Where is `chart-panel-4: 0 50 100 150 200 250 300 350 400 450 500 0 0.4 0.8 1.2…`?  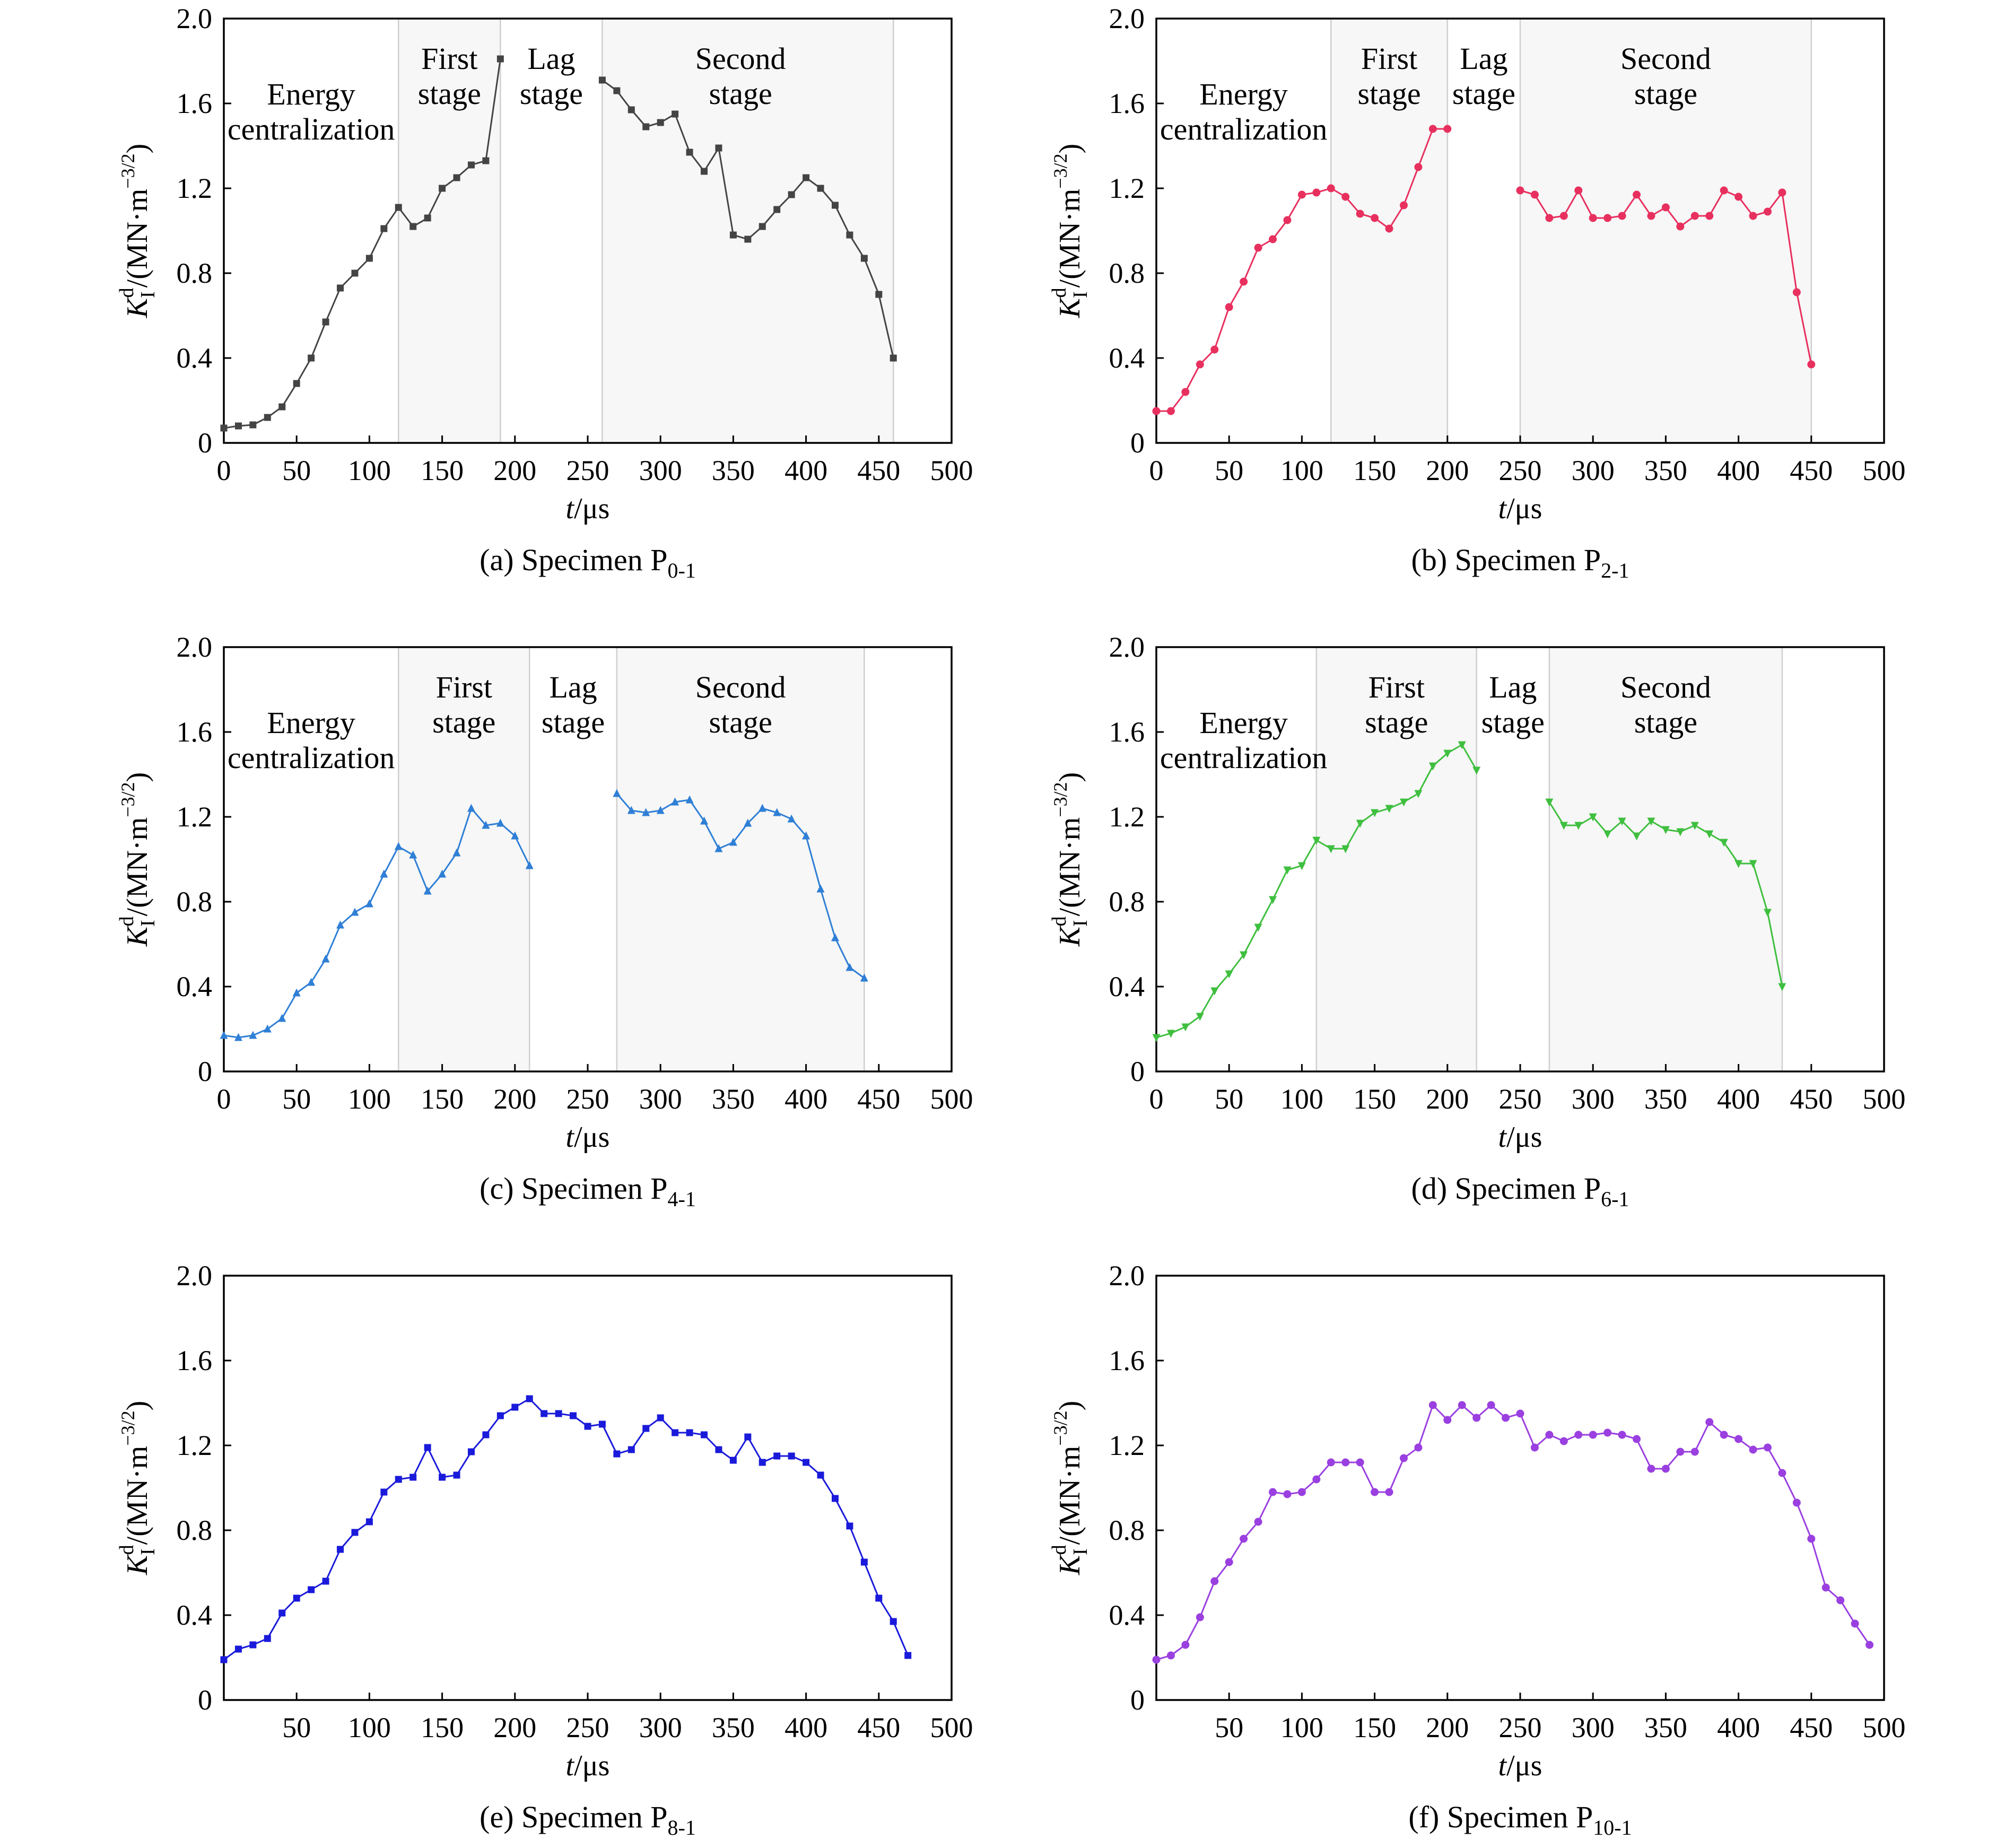 chart-panel-4: 0 50 100 150 200 250 300 350 400 450 500 0 0.4 0.8 1.2… is located at coordinates (1477, 921).